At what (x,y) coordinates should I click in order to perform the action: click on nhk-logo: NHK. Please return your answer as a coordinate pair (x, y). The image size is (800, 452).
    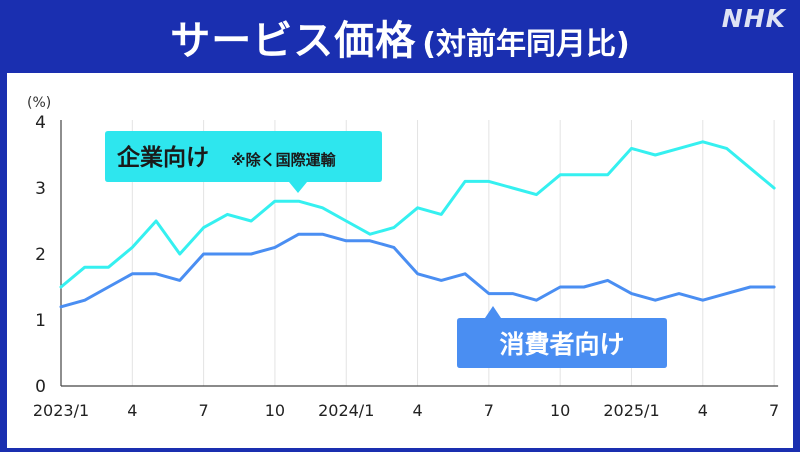
    Looking at the image, I should click on (753, 18).